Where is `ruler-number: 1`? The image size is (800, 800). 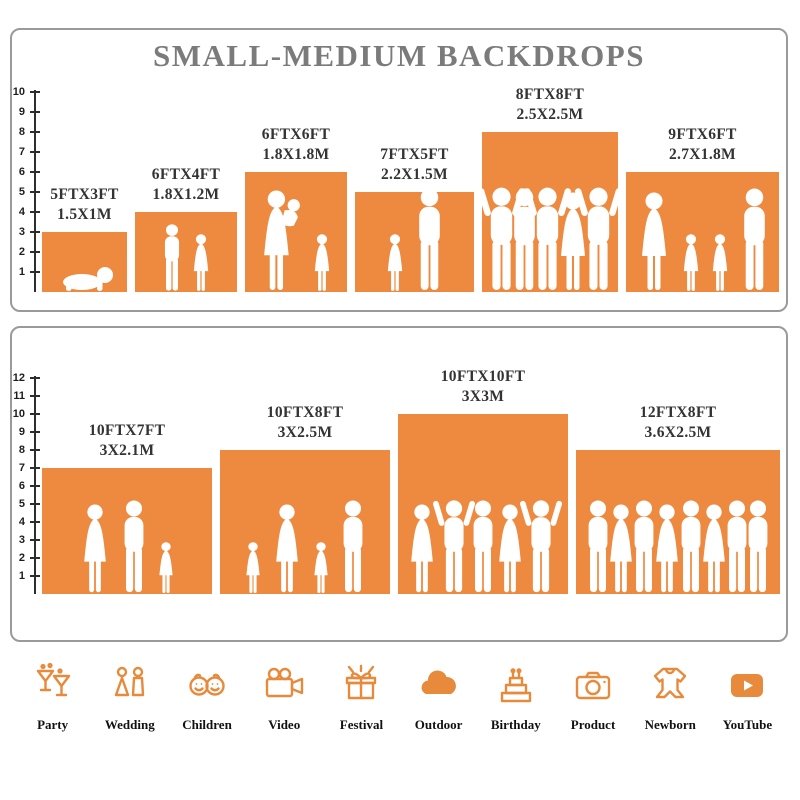
ruler-number: 1 is located at coordinates (21, 576).